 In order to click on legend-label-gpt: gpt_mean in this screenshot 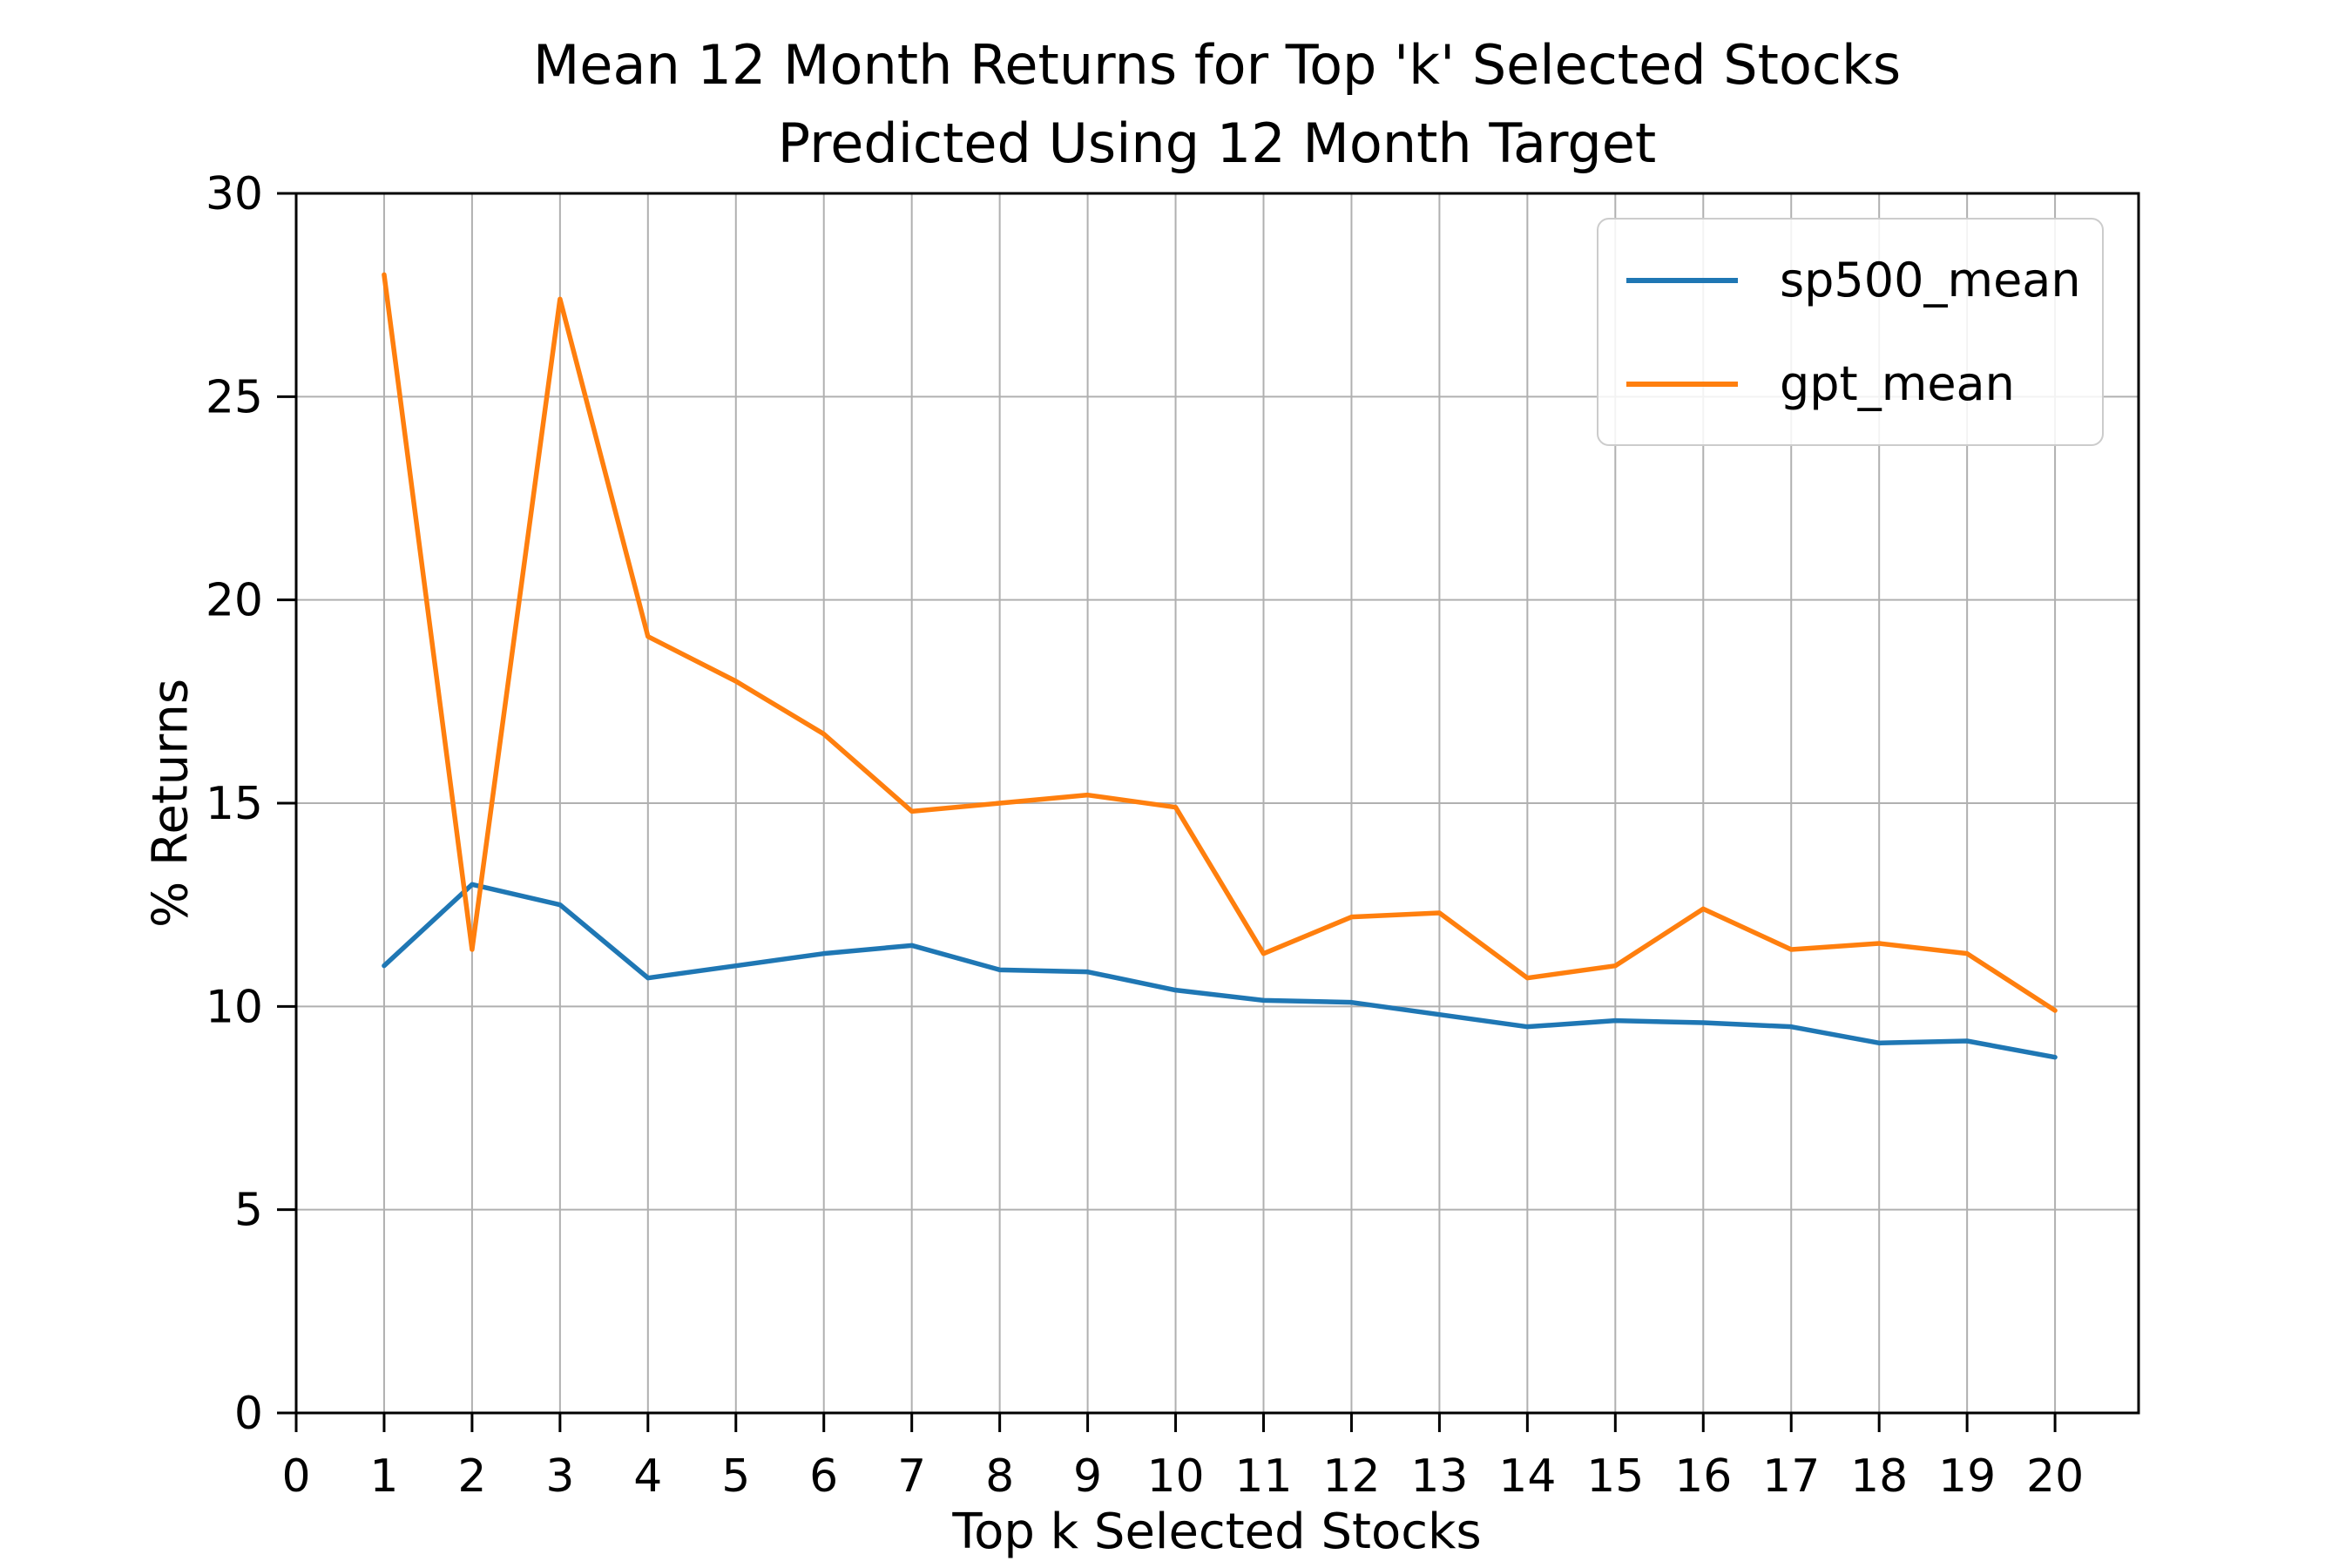, I will do `click(1897, 383)`.